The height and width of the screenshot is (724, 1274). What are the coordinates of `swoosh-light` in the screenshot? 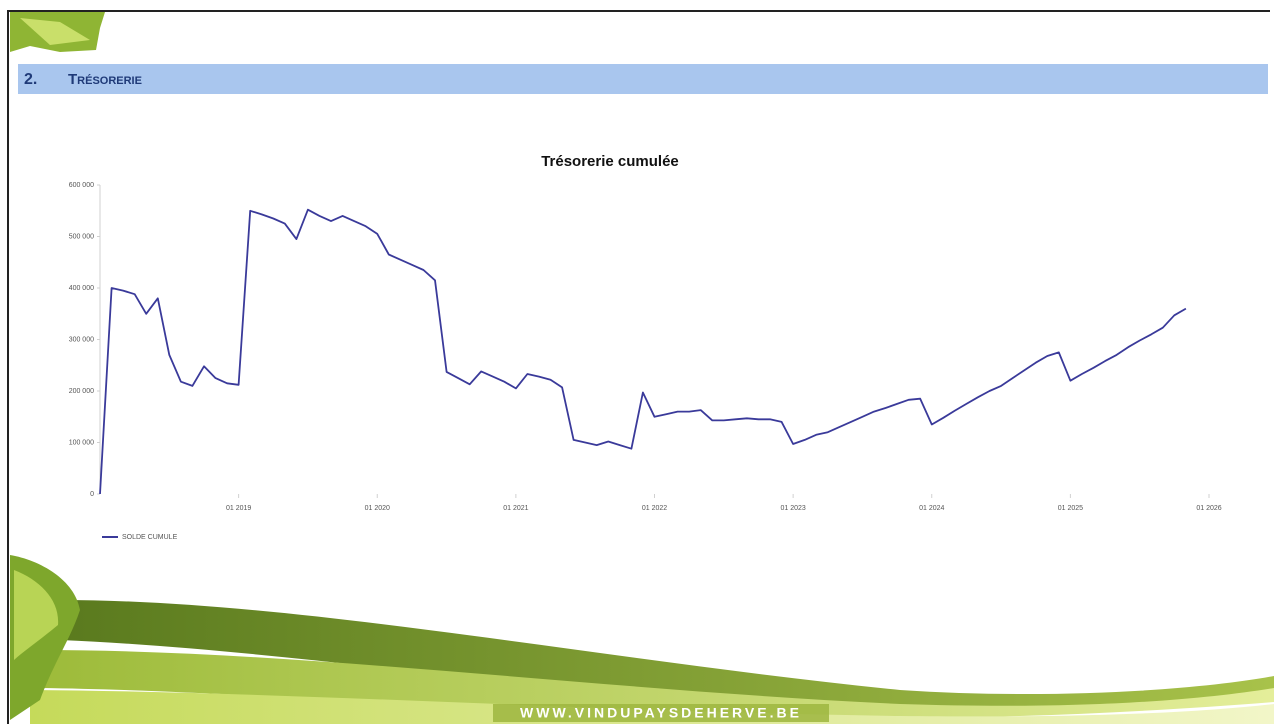 It's located at (652, 707).